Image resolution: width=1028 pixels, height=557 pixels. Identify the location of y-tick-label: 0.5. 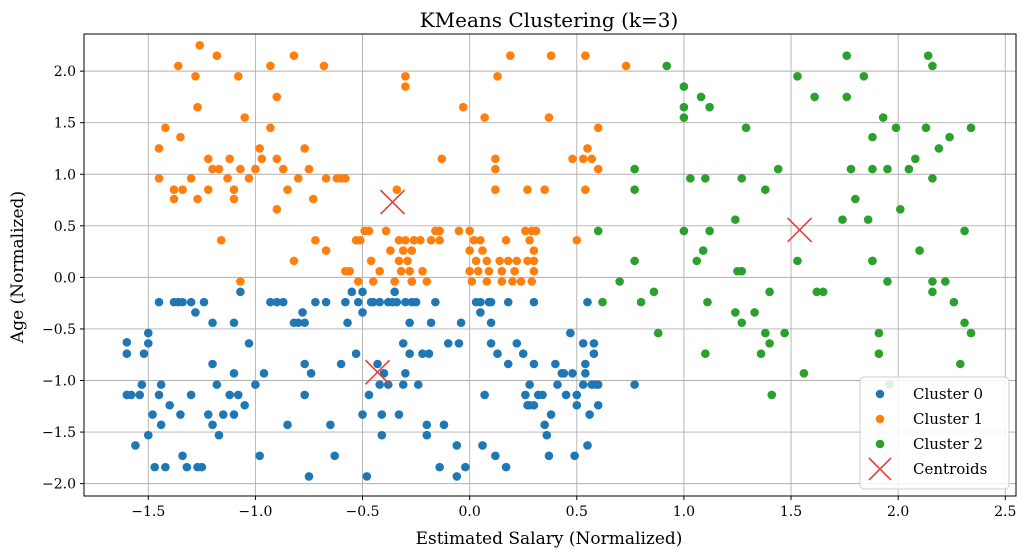
(65, 227).